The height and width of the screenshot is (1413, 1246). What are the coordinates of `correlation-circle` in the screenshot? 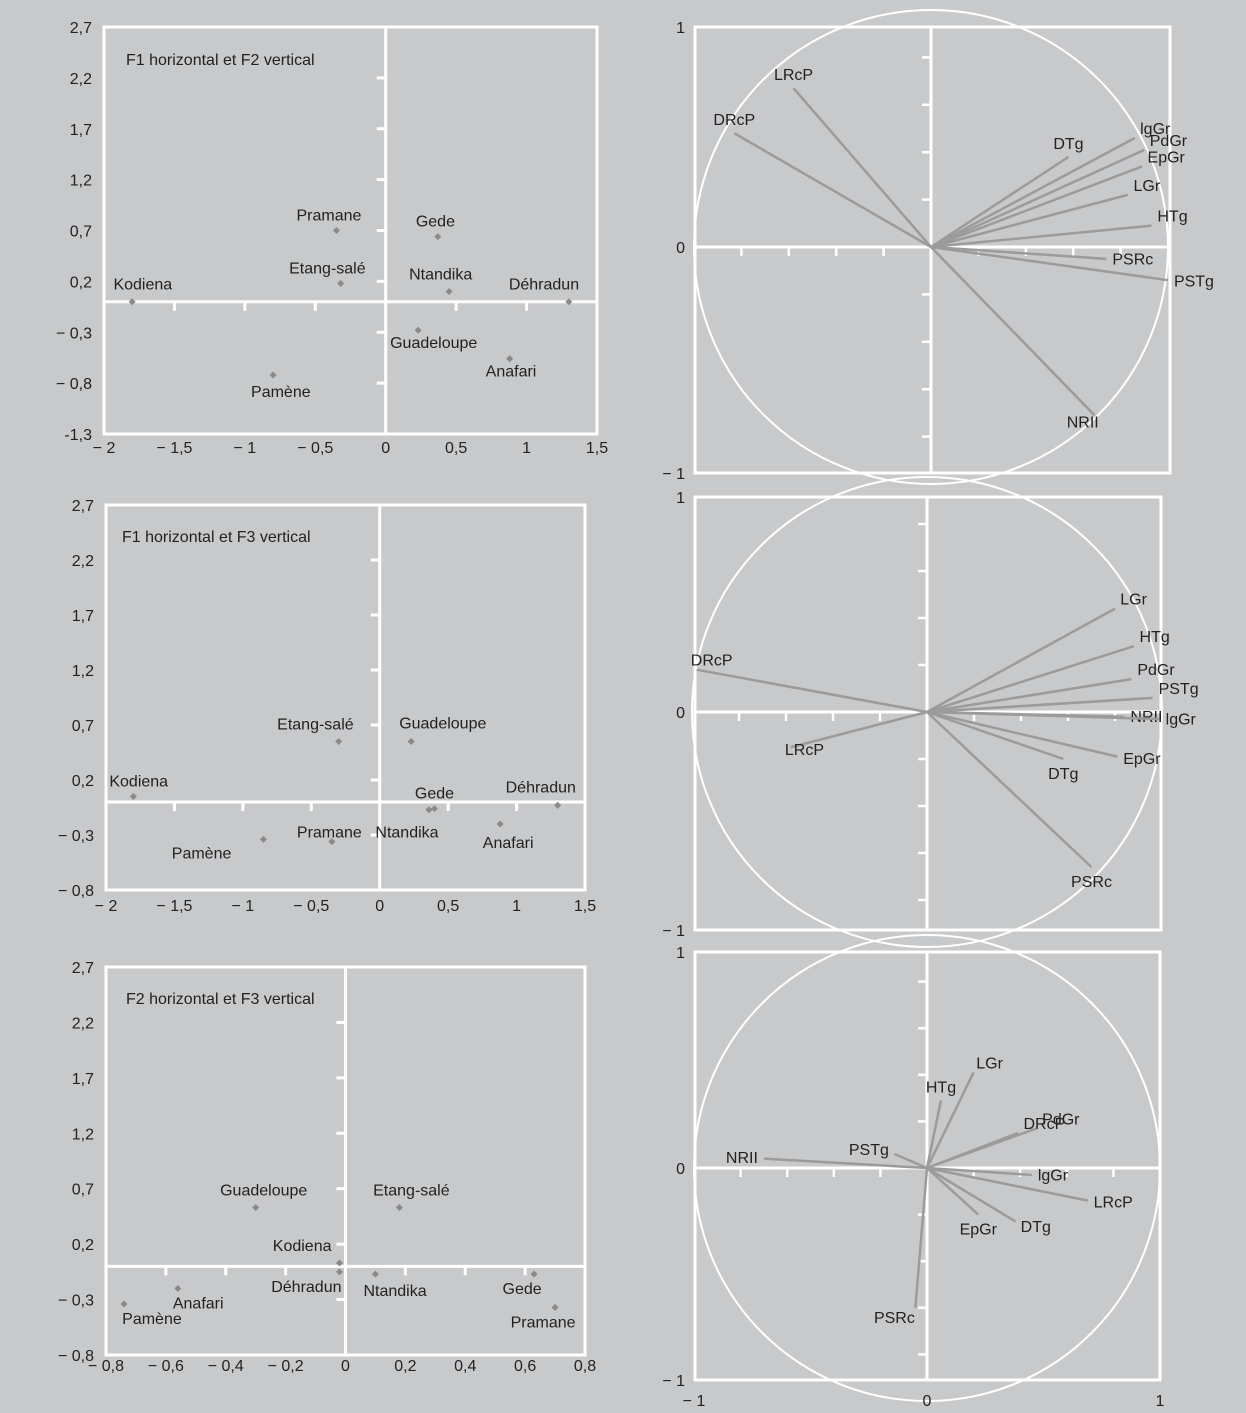 It's located at (927, 712).